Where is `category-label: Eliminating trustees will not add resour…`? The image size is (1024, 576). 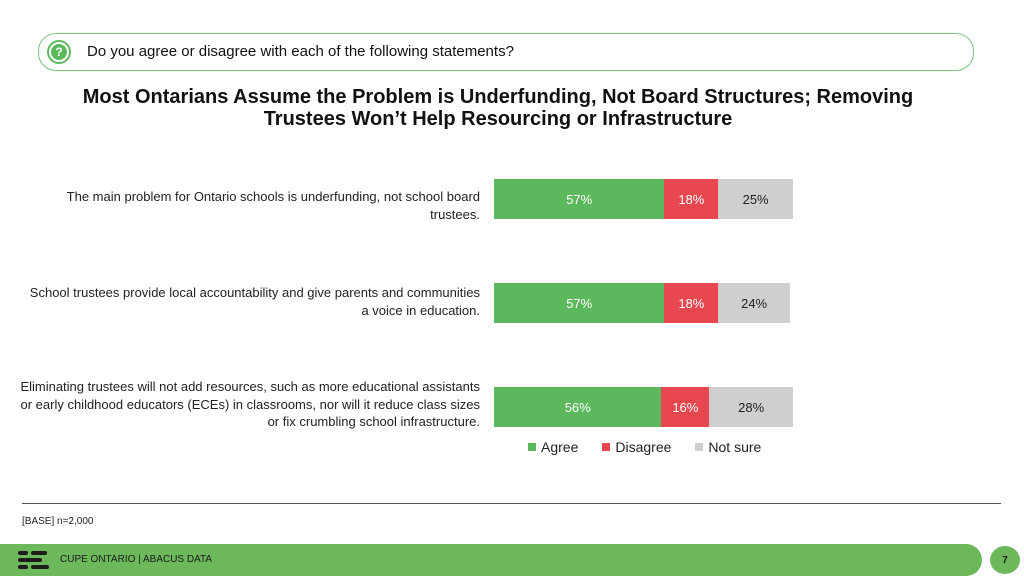 category-label: Eliminating trustees will not add resour… is located at coordinates (250, 404).